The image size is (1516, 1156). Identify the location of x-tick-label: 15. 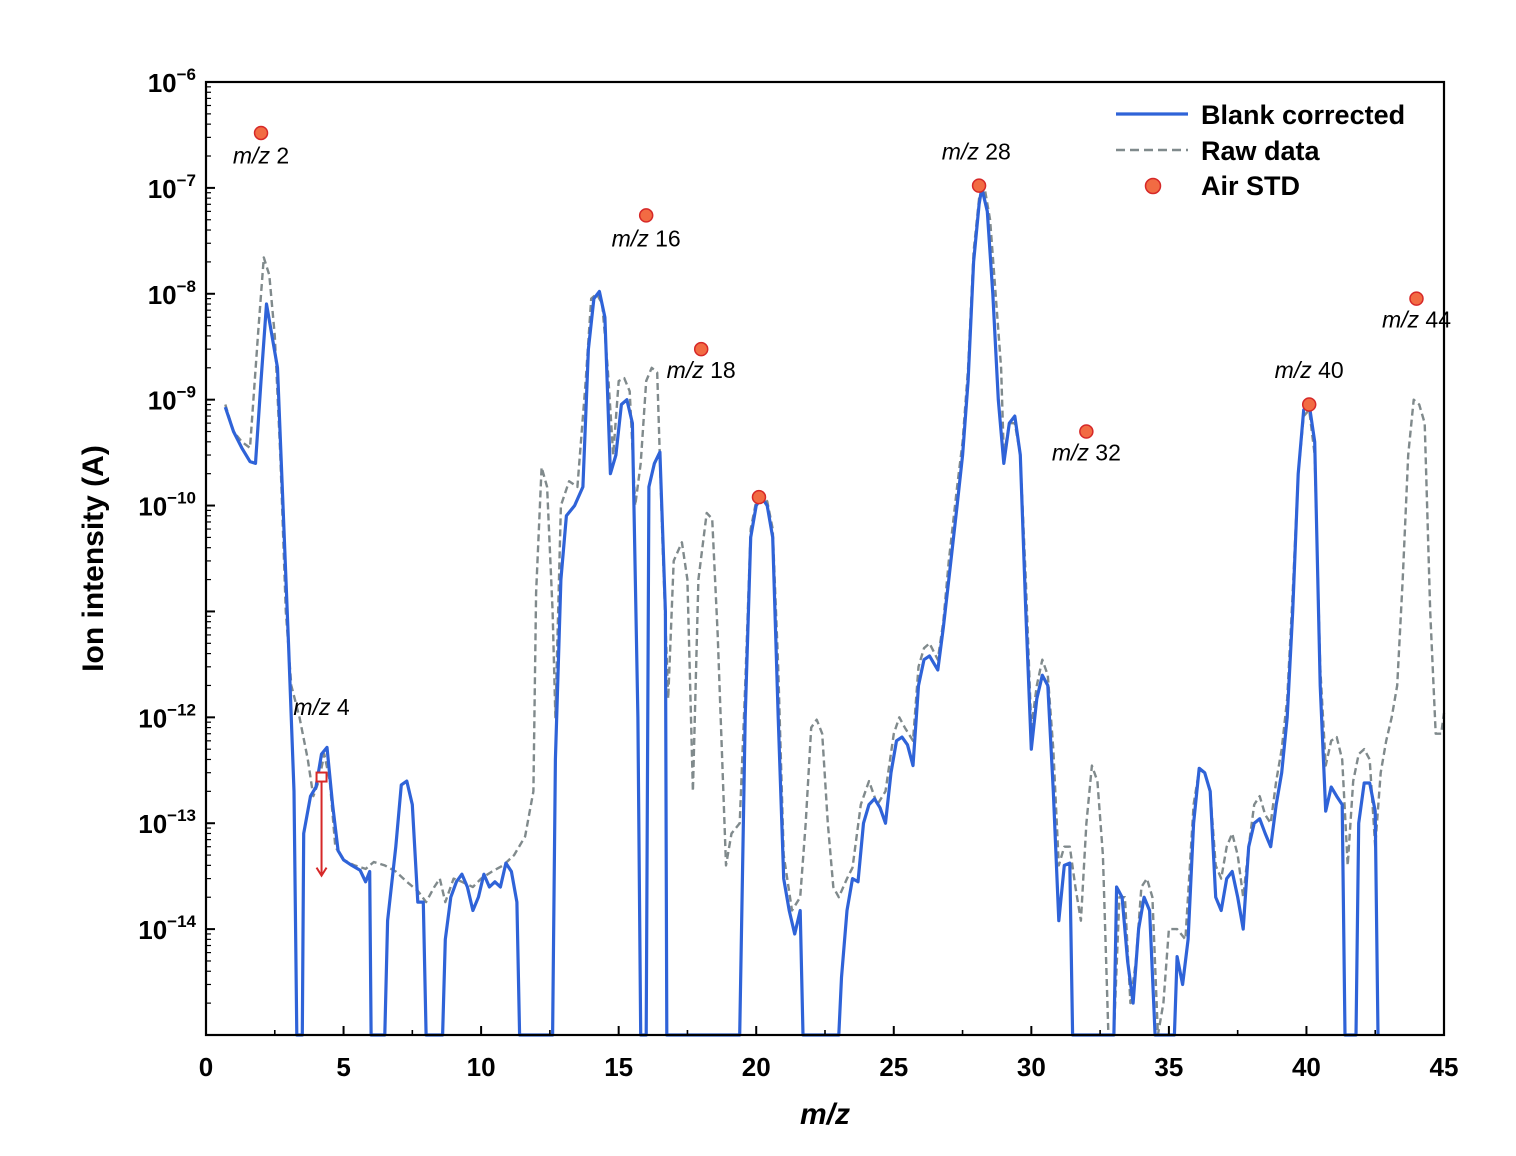
(618, 1067).